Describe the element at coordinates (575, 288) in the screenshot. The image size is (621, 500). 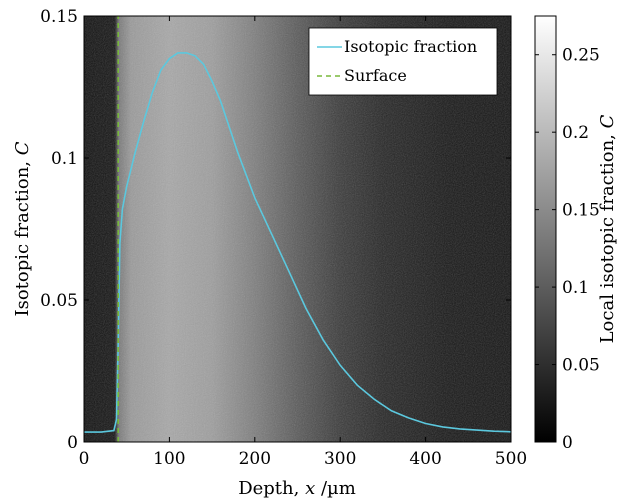
I see `colorbar-tick-label: 0.1` at that location.